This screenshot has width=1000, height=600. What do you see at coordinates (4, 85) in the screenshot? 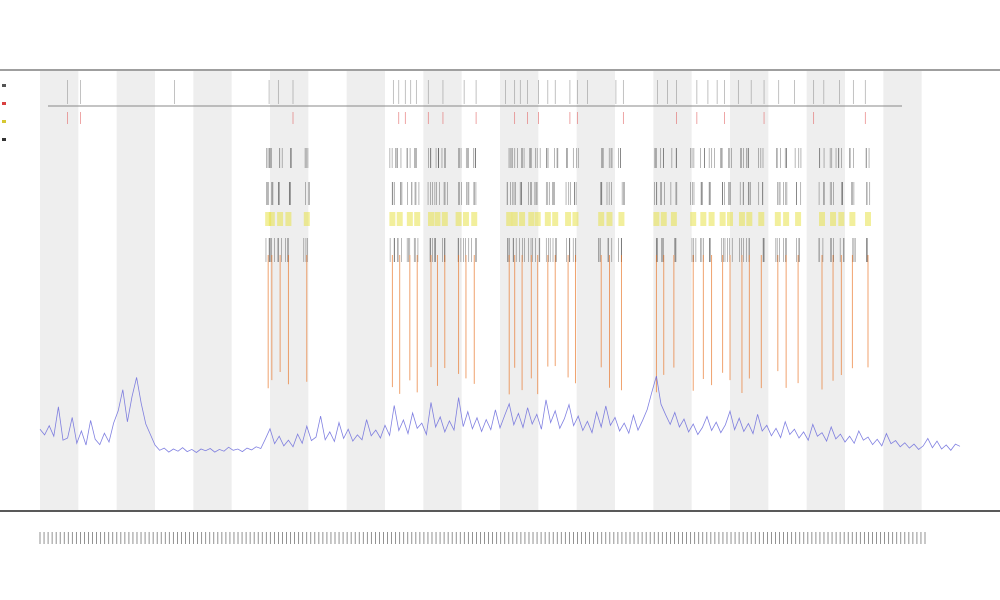
I see `legend-swatch` at bounding box center [4, 85].